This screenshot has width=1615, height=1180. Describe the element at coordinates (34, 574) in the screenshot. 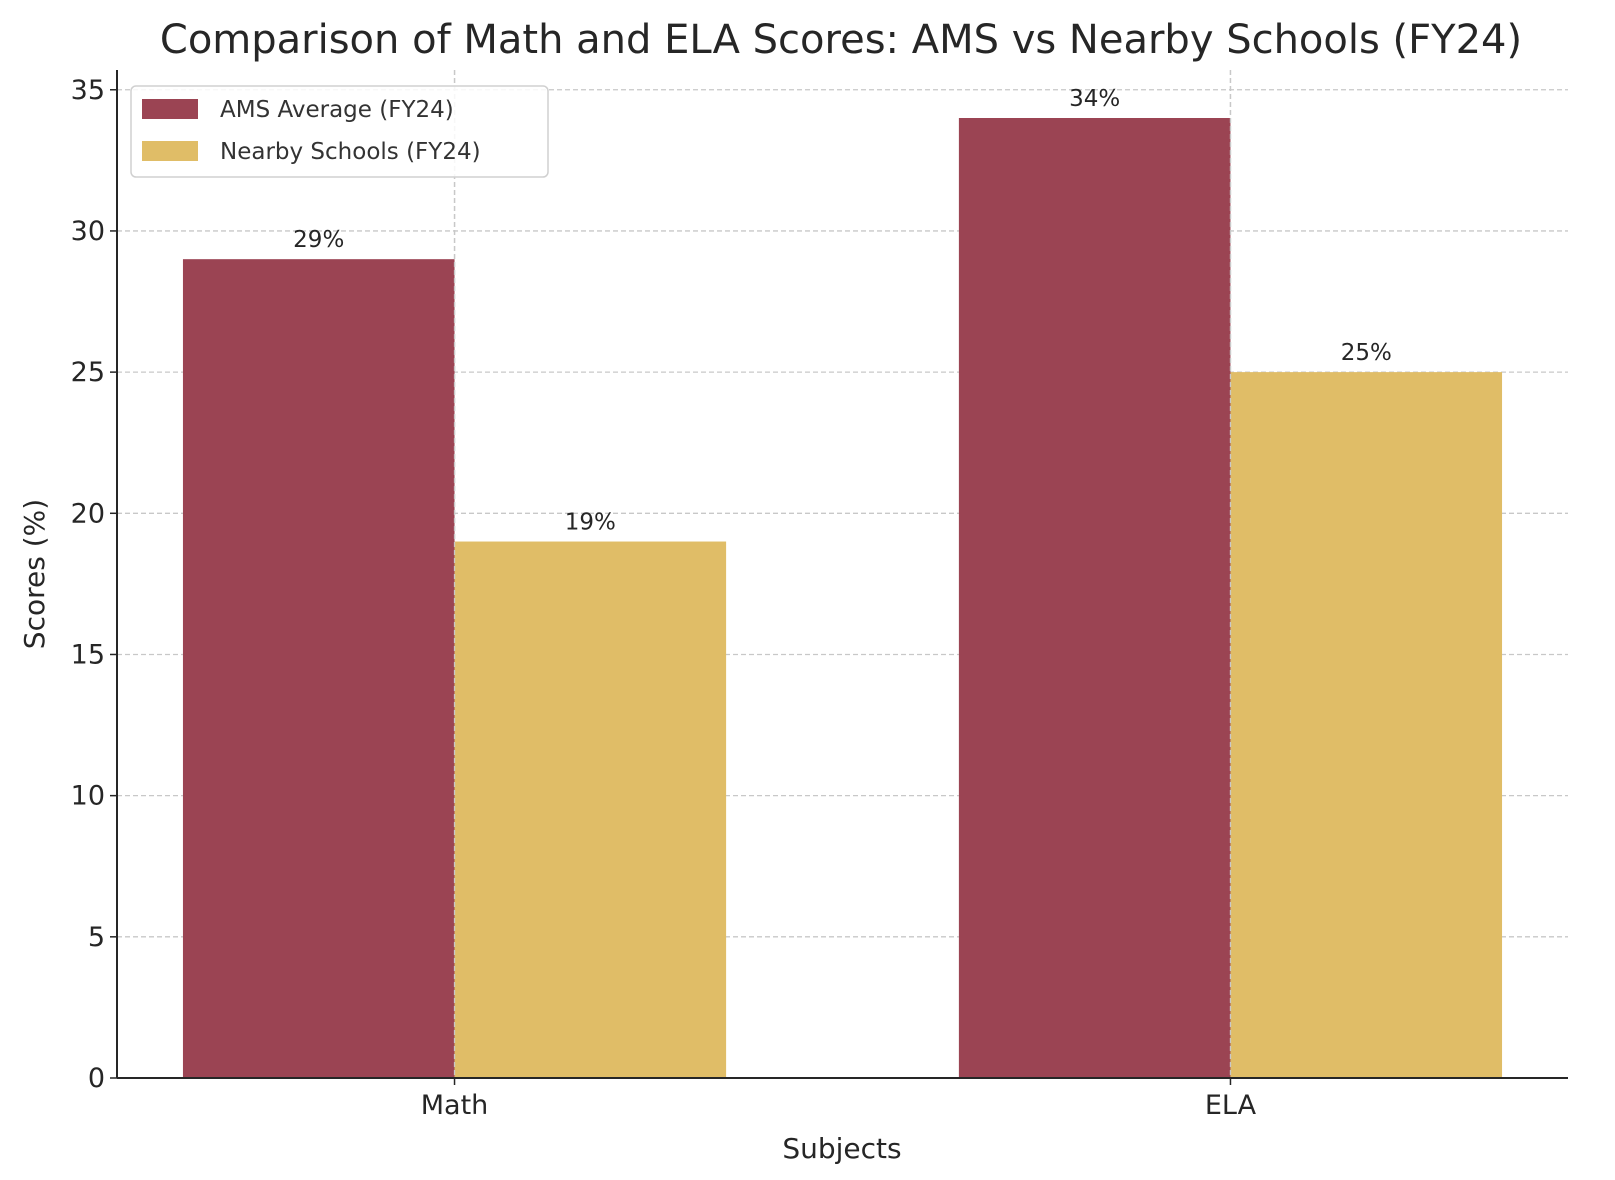

I see `y-axis-label: Scores (%)` at that location.